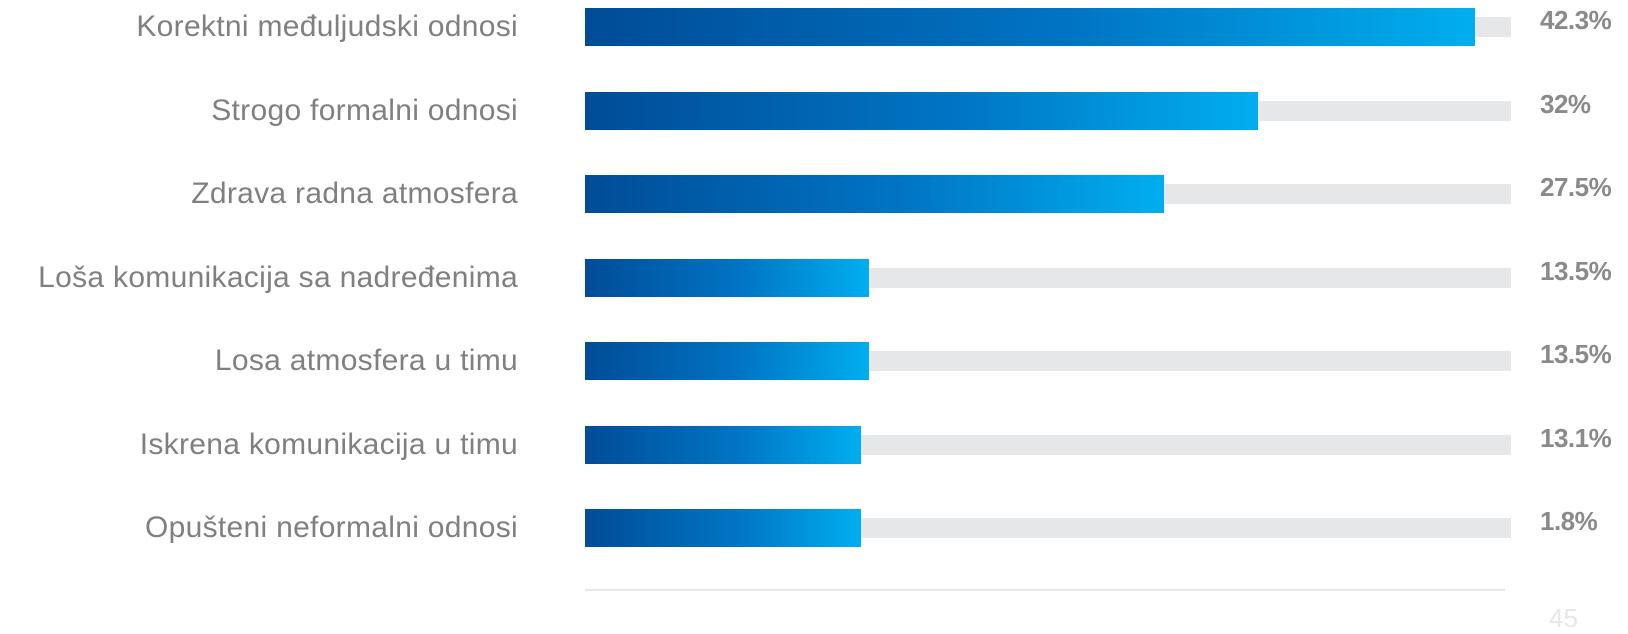 This screenshot has width=1628, height=634. Describe the element at coordinates (327, 26) in the screenshot. I see `category-label: Korektni međuljudski odnosi` at that location.